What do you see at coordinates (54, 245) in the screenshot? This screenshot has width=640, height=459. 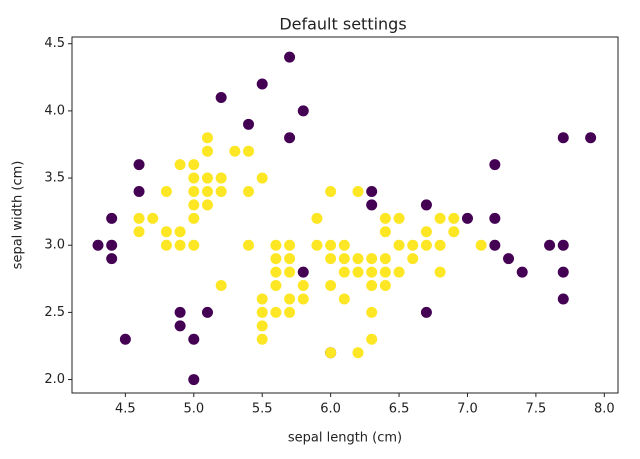 I see `y-tick-label: 3.0` at bounding box center [54, 245].